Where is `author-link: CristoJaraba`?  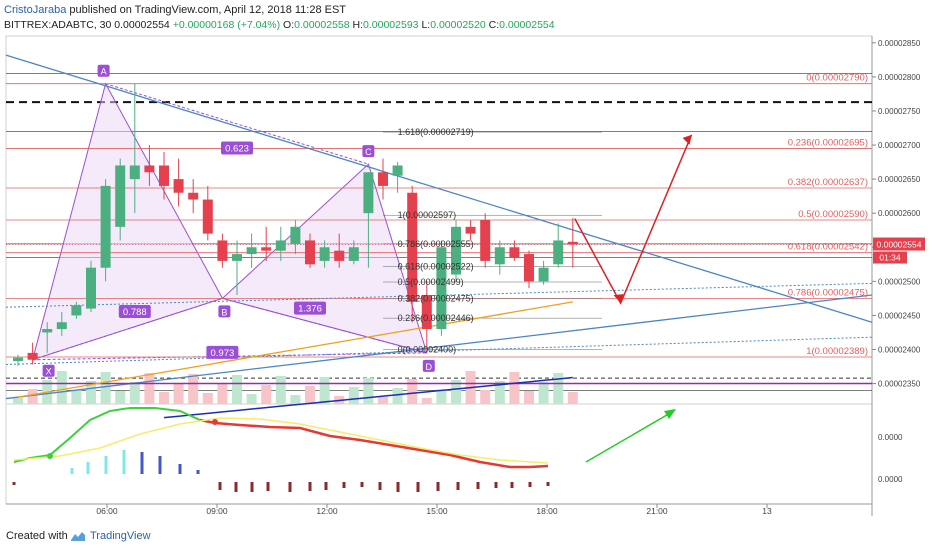 author-link: CristoJaraba is located at coordinates (35, 10).